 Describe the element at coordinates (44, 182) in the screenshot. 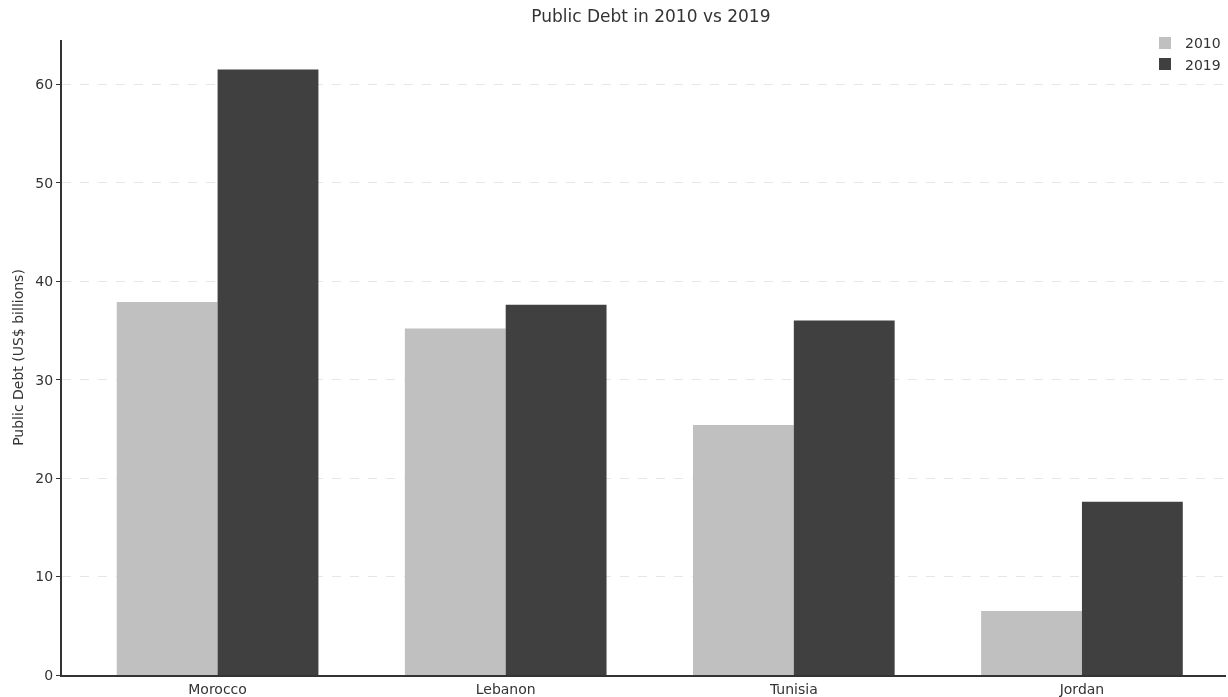

I see `y-tick-label: 50` at that location.